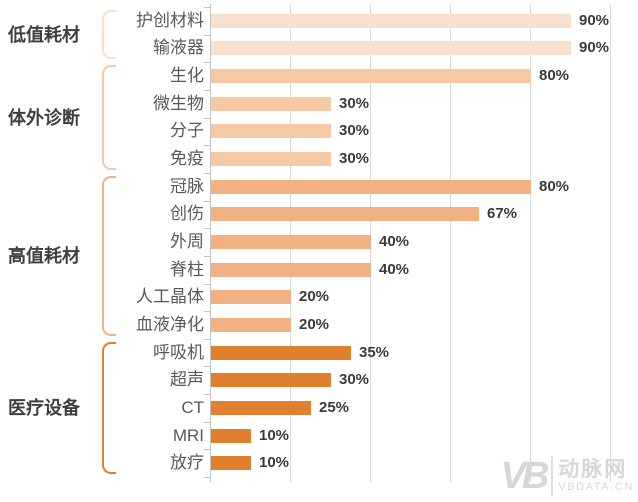  What do you see at coordinates (371, 76) in the screenshot?
I see `bar-生化` at bounding box center [371, 76].